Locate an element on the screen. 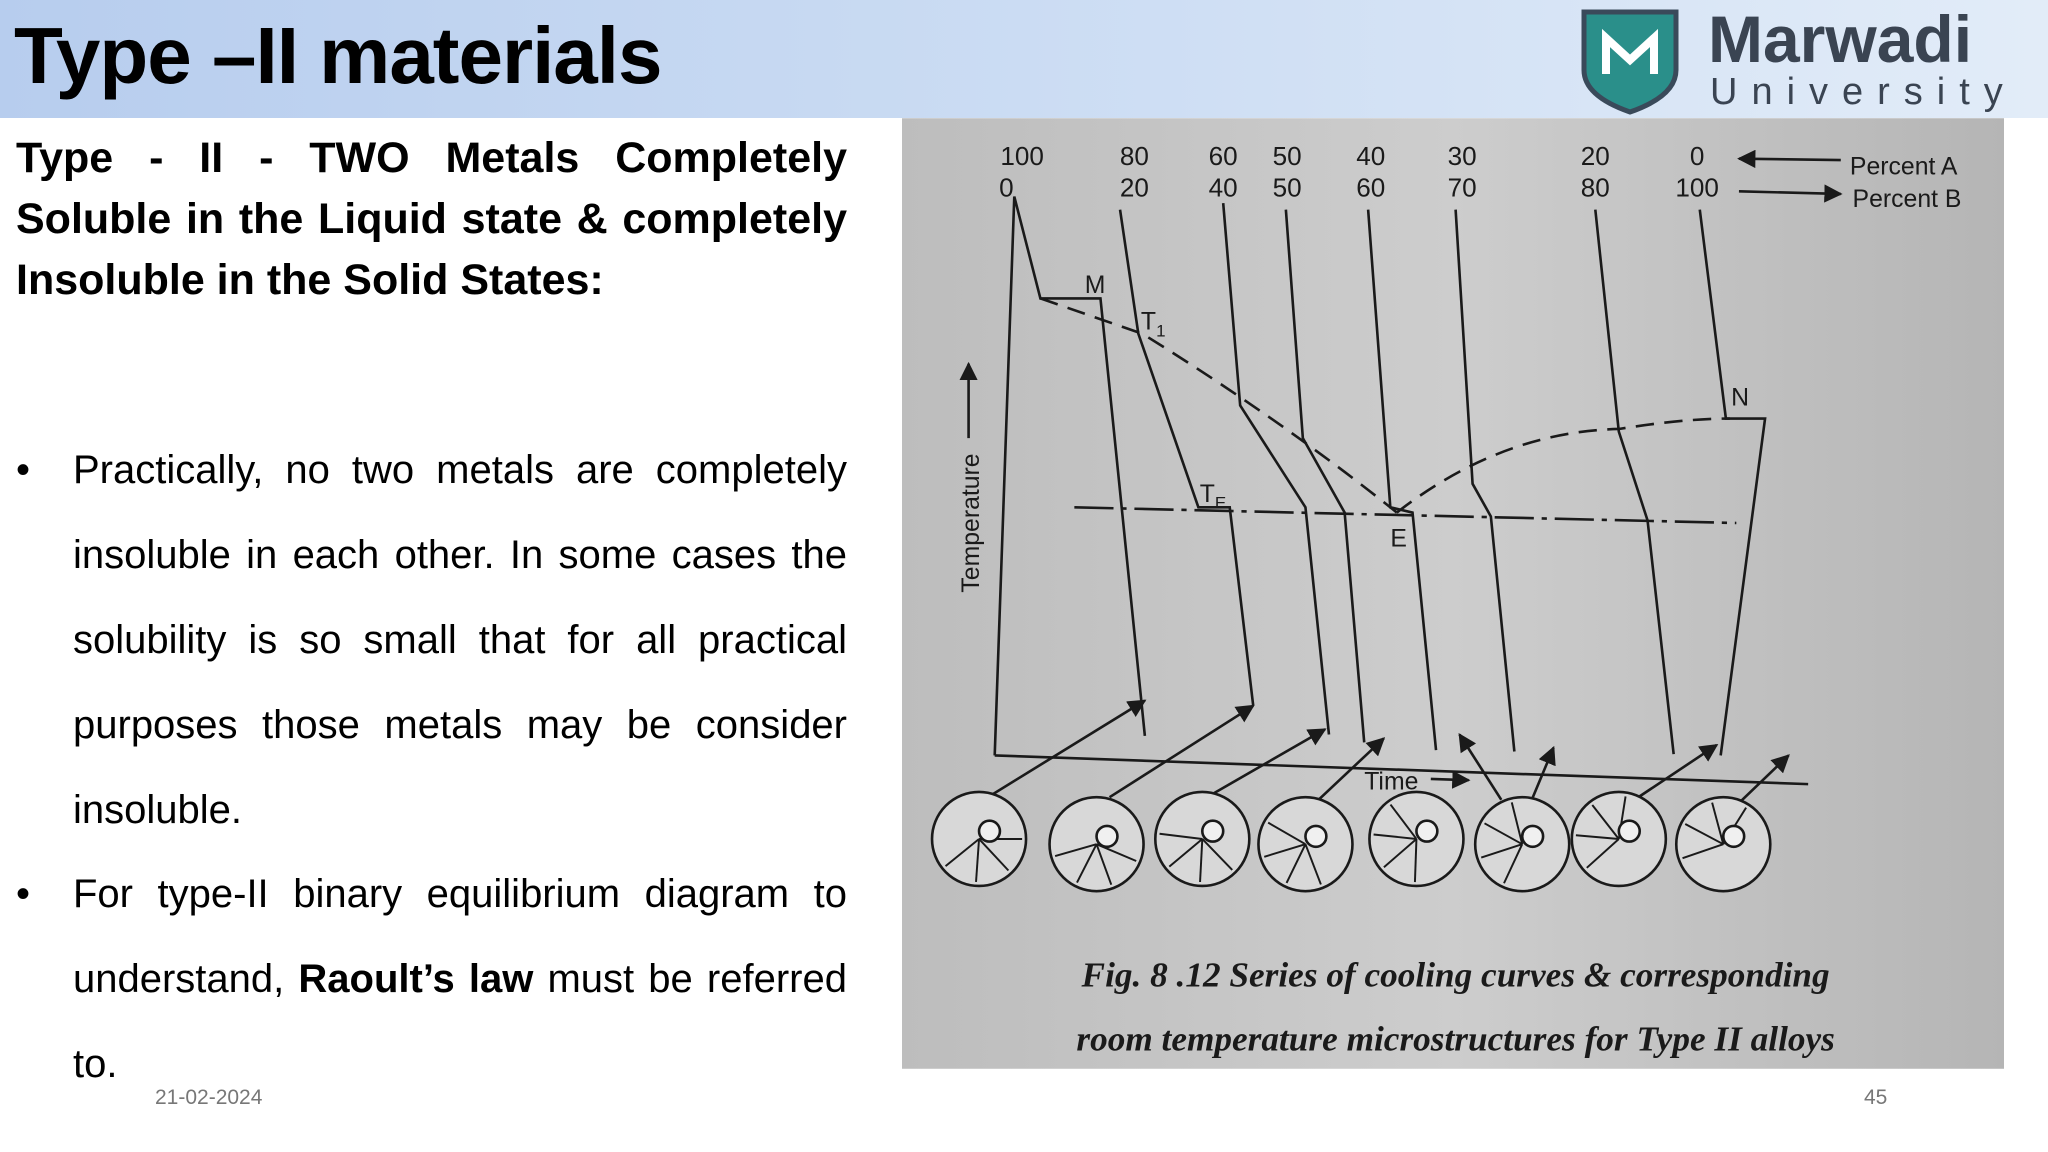 The height and width of the screenshot is (1152, 2048). percent-a: 30 is located at coordinates (1462, 156).